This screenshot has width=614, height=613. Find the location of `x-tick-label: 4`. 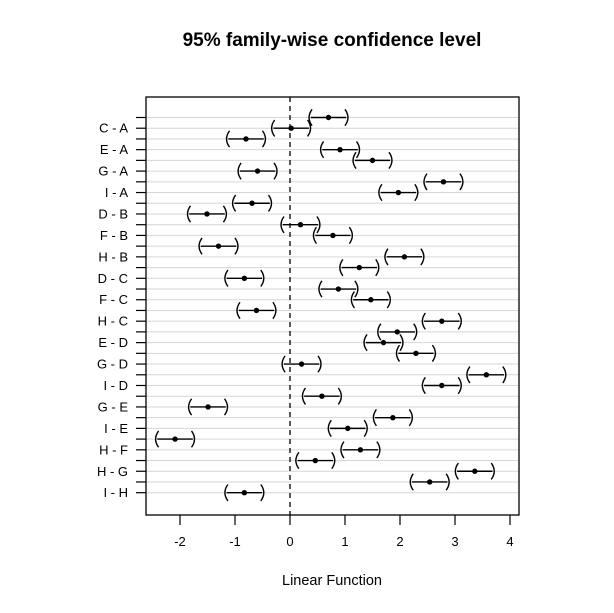

x-tick-label: 4 is located at coordinates (509, 541).